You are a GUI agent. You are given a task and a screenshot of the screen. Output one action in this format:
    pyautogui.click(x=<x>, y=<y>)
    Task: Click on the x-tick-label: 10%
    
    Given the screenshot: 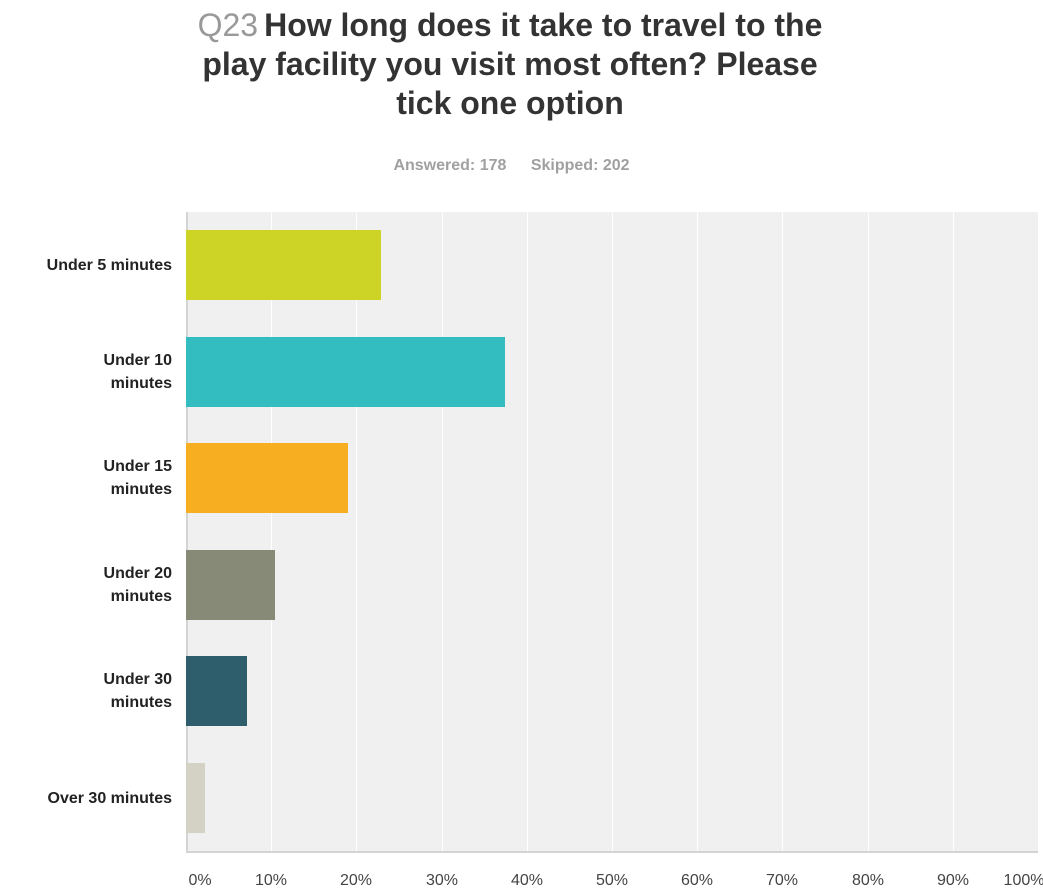 What is the action you would take?
    pyautogui.click(x=271, y=880)
    